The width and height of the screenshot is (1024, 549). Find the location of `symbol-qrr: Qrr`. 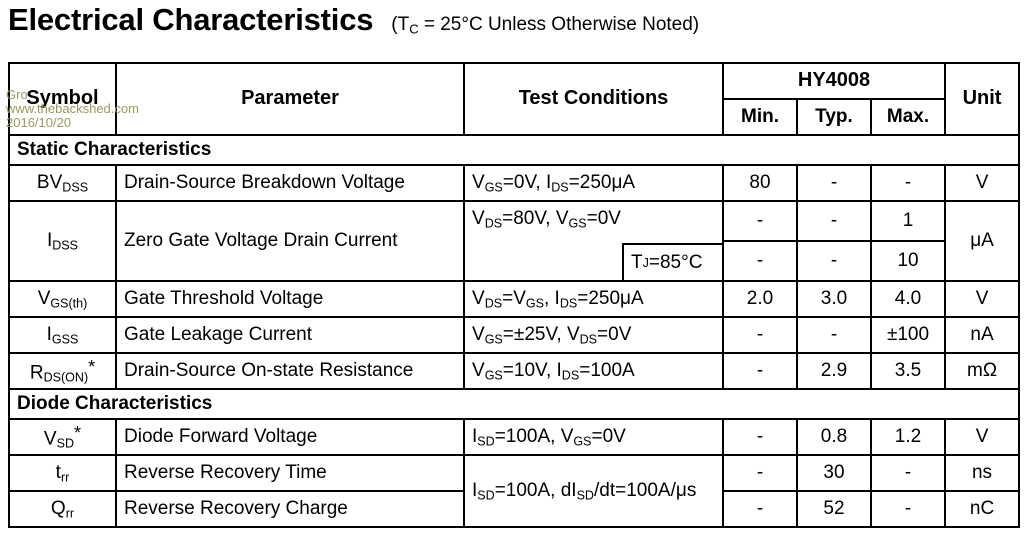

symbol-qrr: Qrr is located at coordinates (62, 509).